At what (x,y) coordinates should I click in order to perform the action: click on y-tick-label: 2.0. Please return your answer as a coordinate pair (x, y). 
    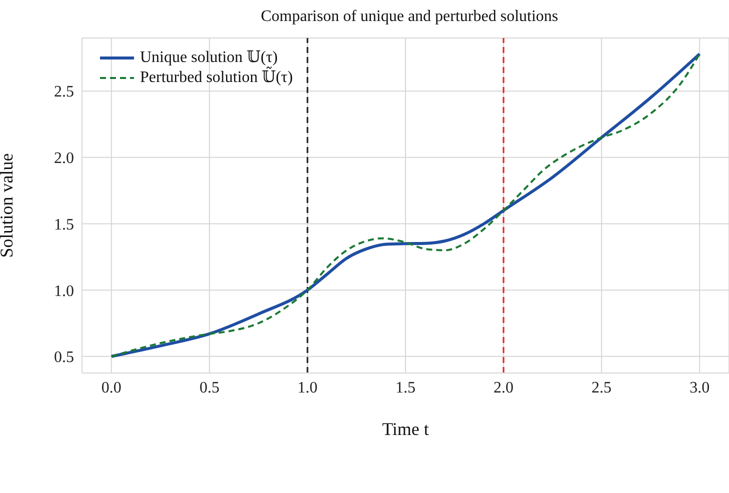
    Looking at the image, I should click on (64, 159).